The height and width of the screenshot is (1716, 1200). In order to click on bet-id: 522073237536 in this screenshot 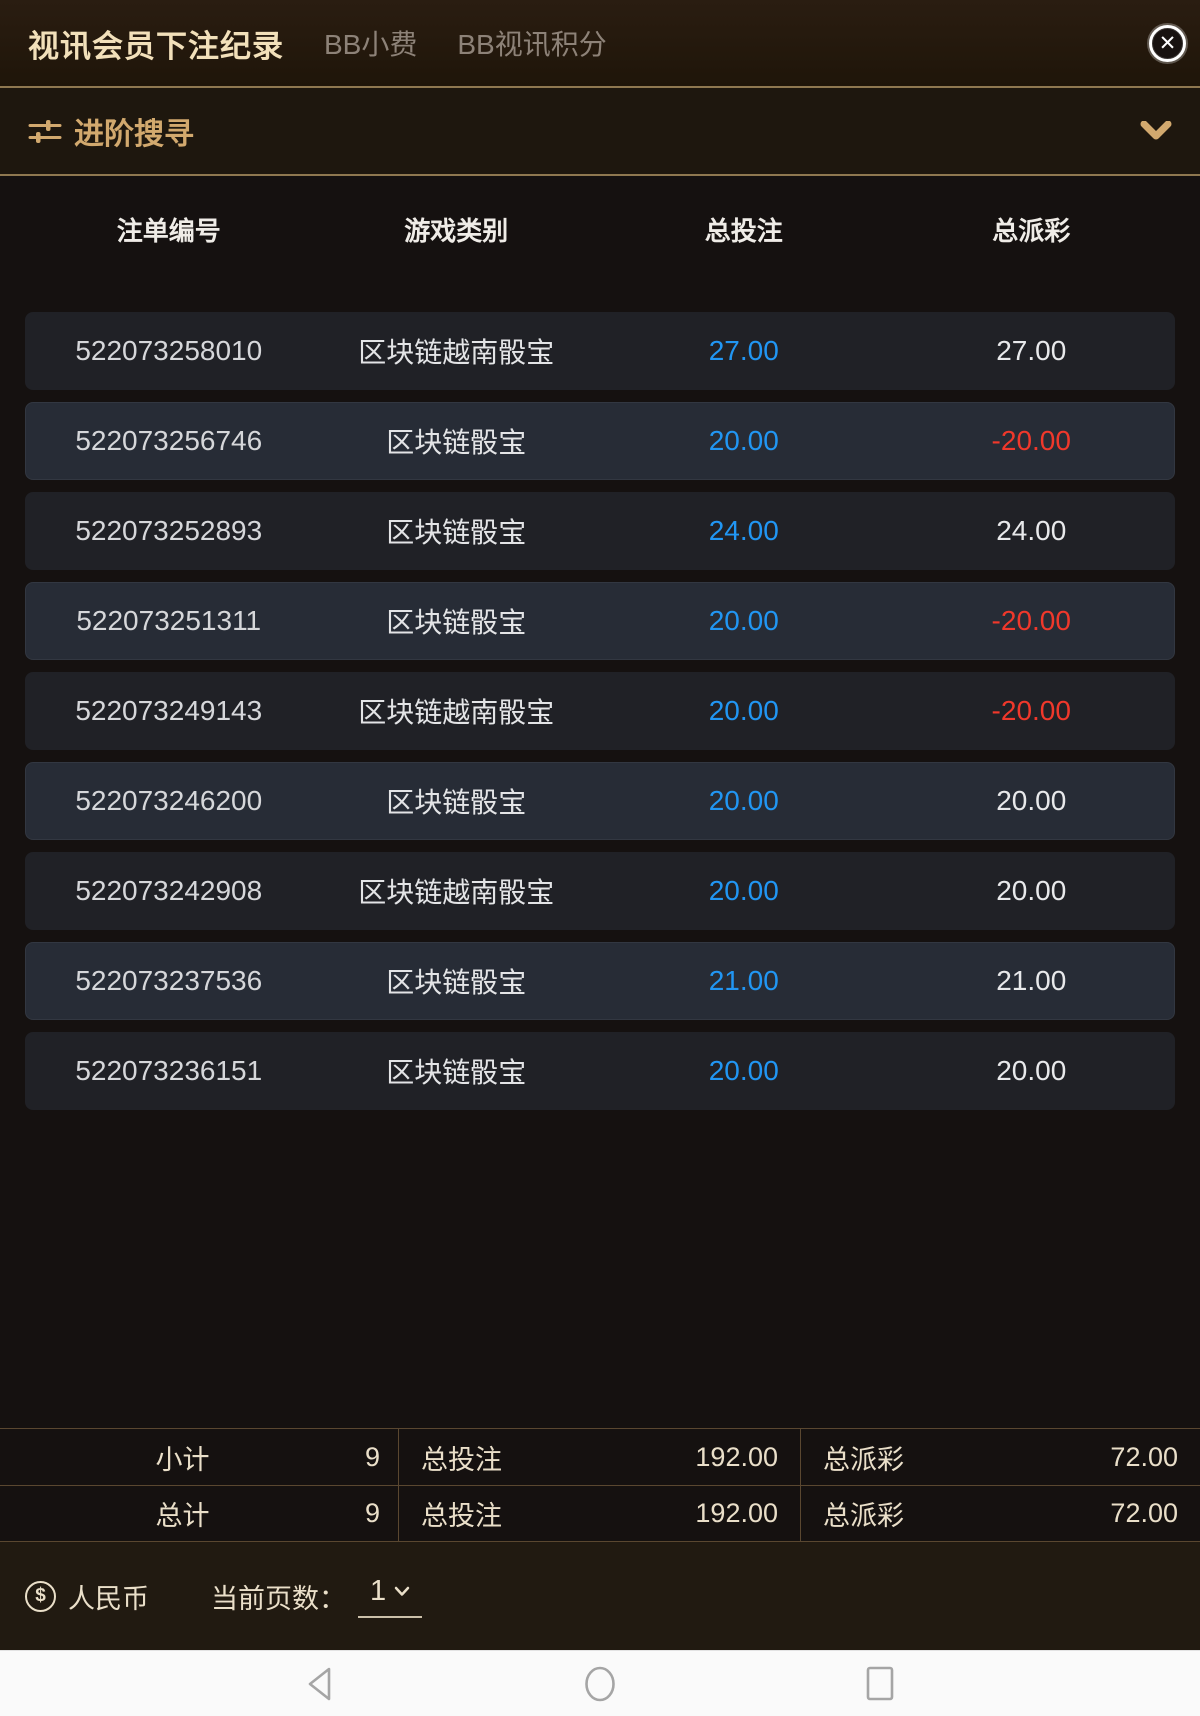, I will do `click(169, 980)`.